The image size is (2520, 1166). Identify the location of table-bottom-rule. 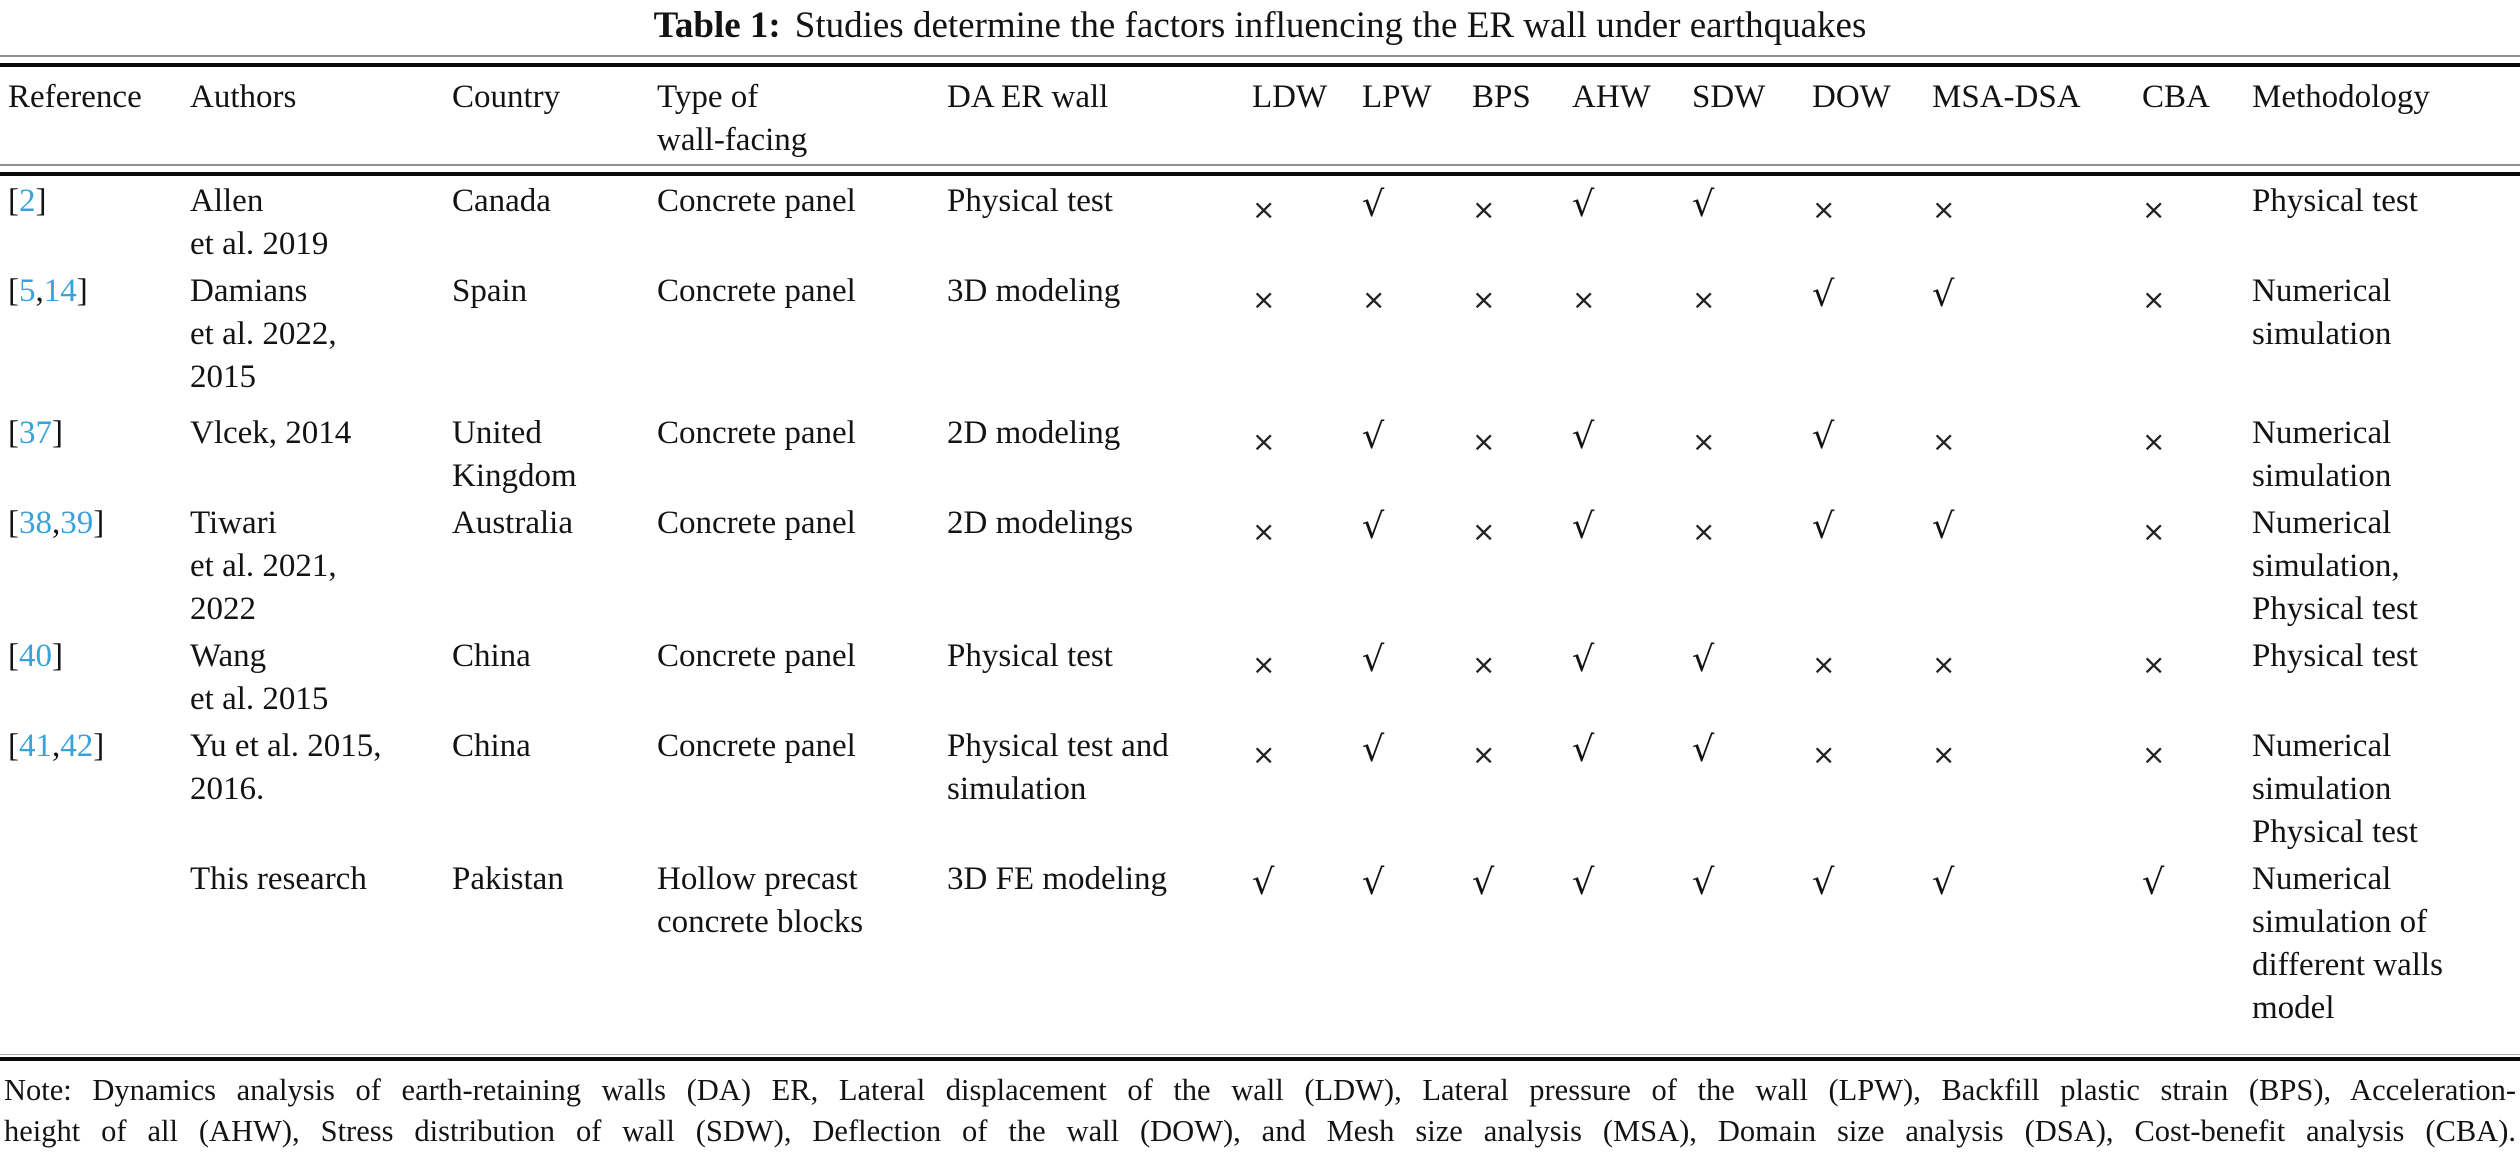
(1260, 1057).